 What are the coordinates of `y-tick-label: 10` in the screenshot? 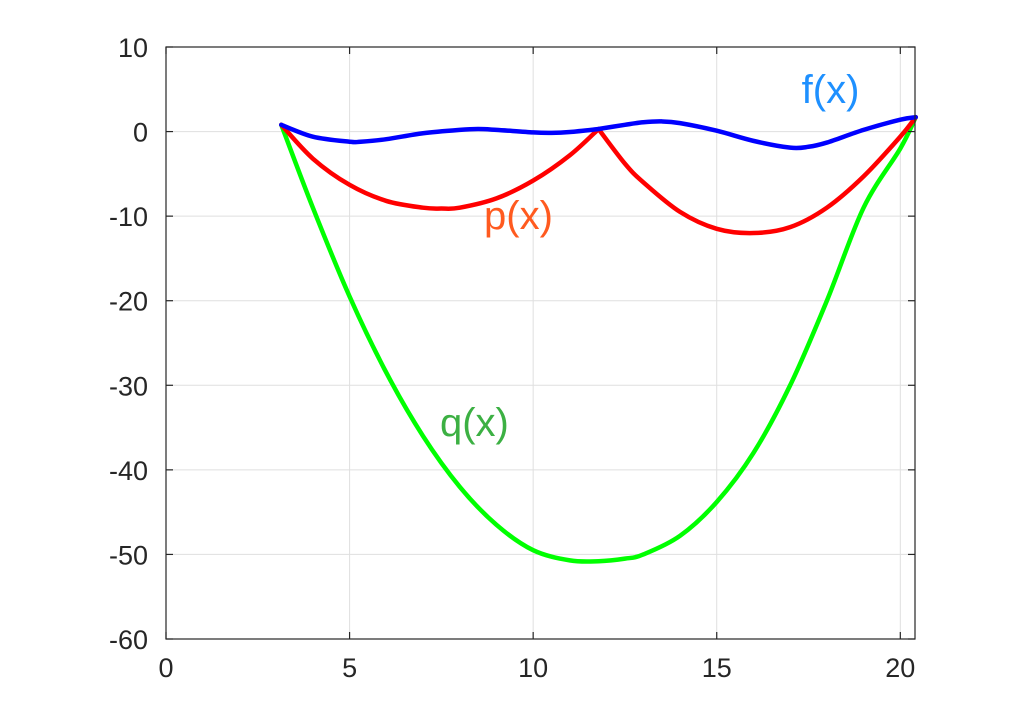 It's located at (133, 48).